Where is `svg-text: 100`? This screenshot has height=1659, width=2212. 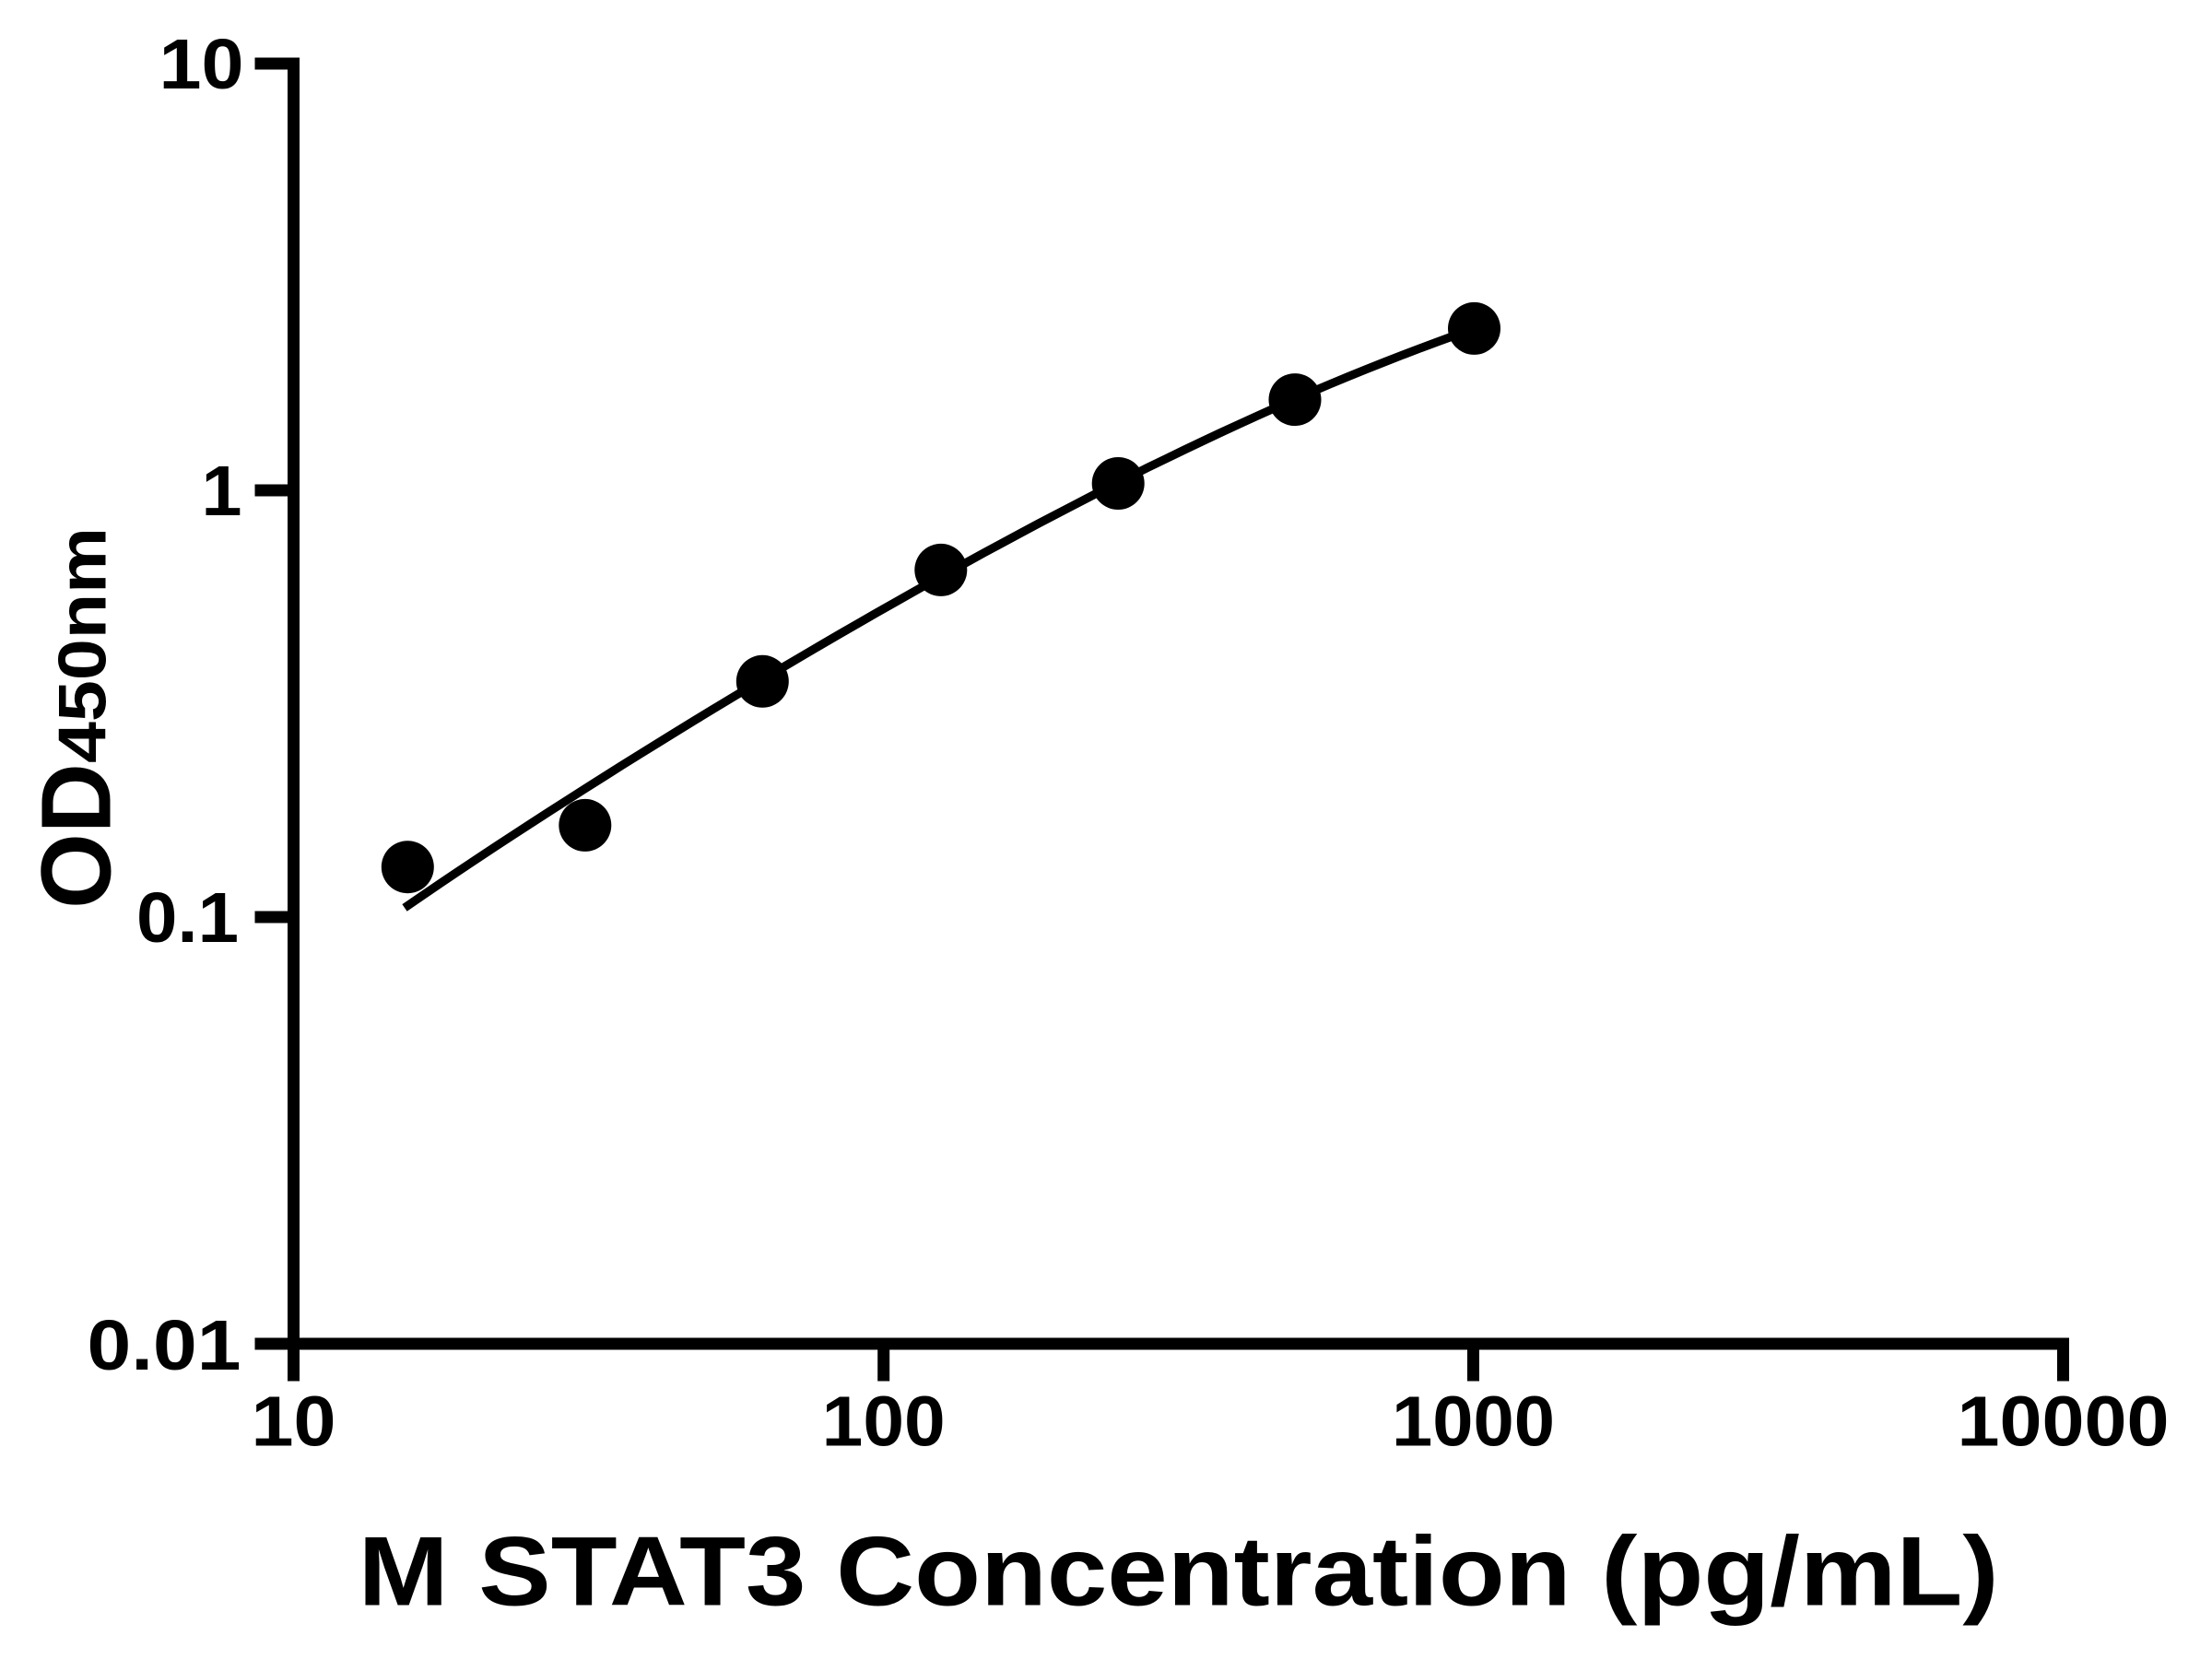
svg-text: 100 is located at coordinates (884, 1422).